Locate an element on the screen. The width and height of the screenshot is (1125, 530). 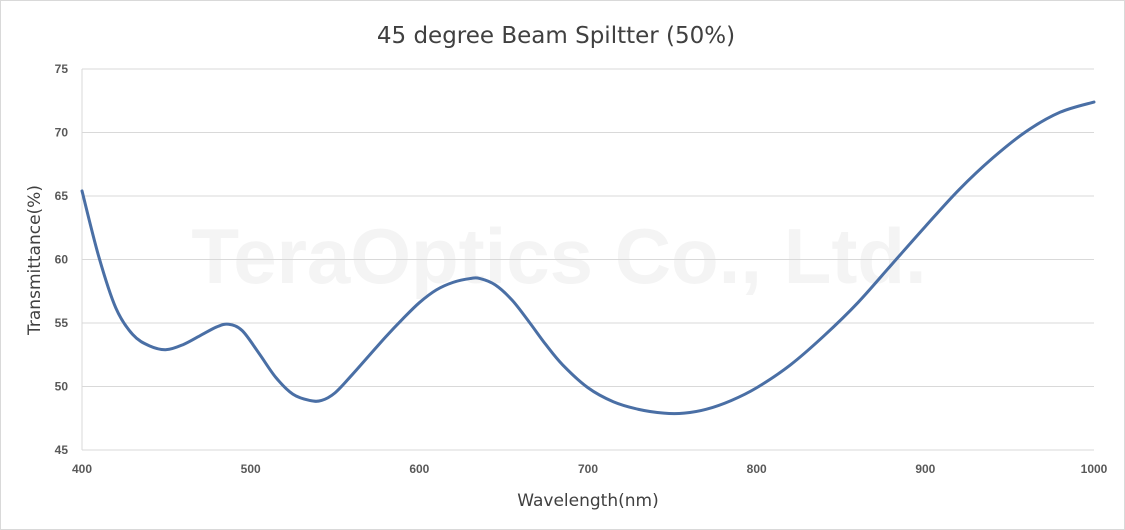
y-tick-label: 45 is located at coordinates (62, 450).